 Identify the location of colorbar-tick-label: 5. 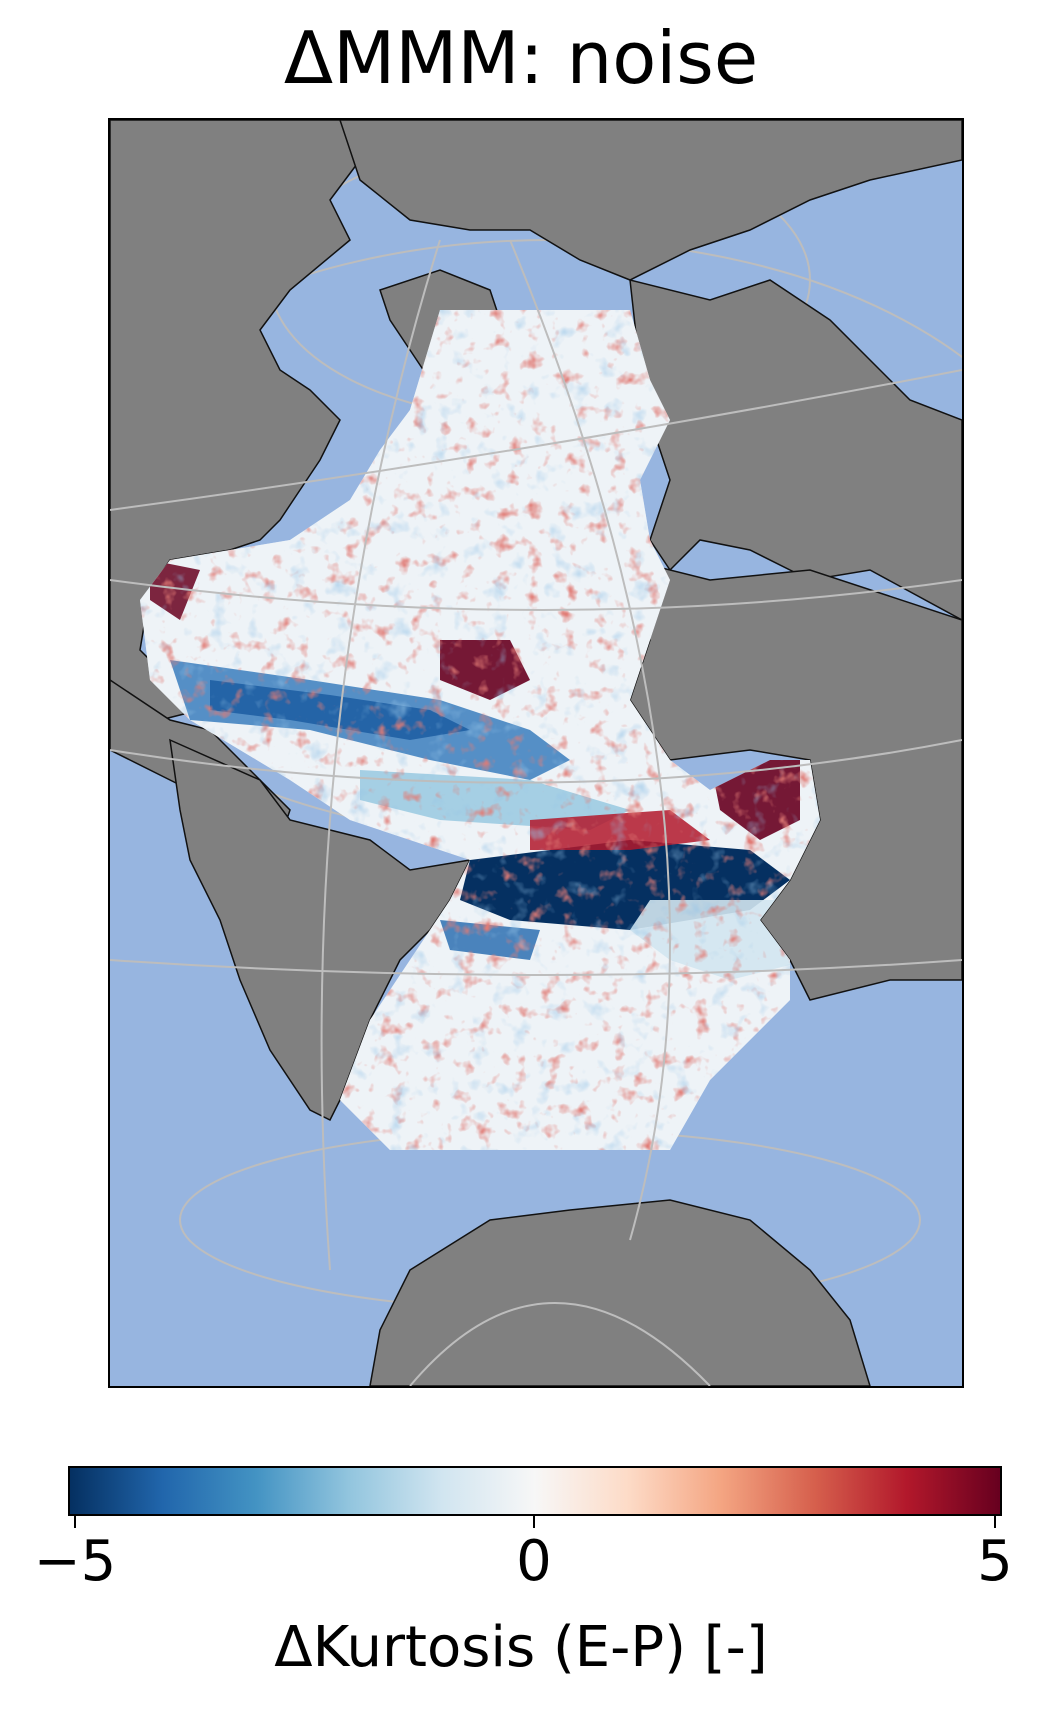
(995, 1561).